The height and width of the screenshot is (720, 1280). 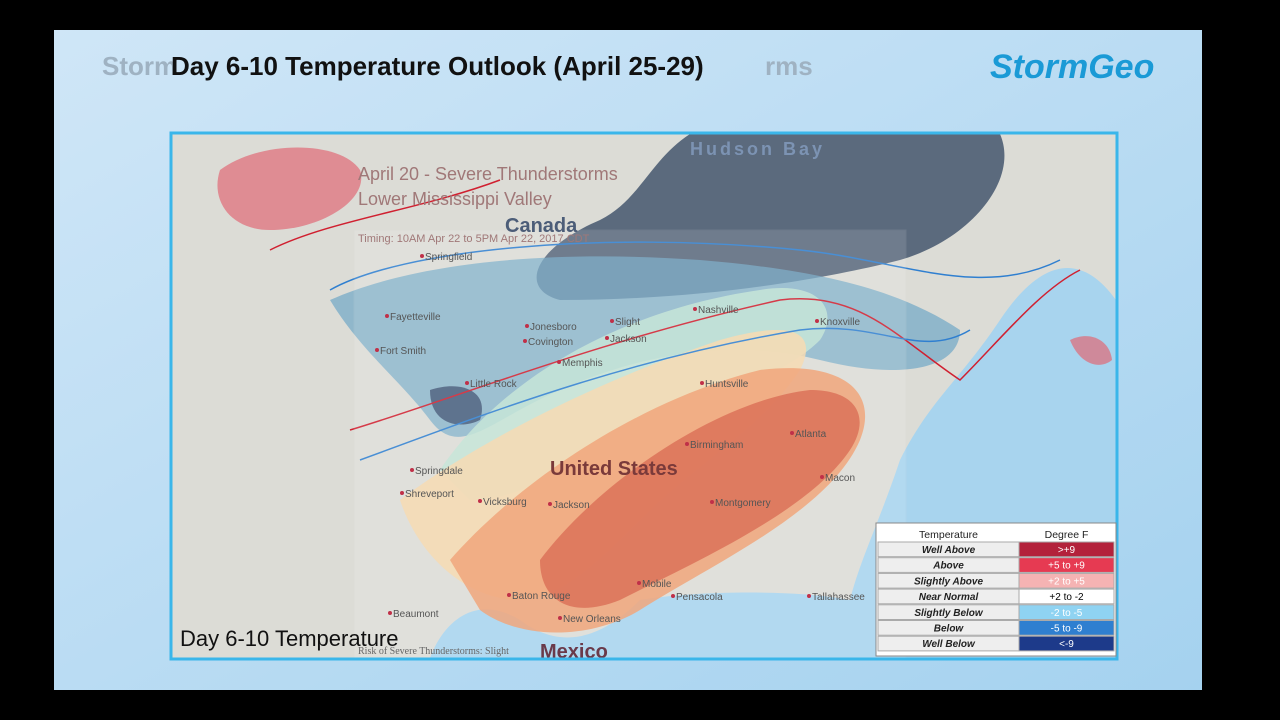 What do you see at coordinates (541, 596) in the screenshot?
I see `city-label: Baton Rouge` at bounding box center [541, 596].